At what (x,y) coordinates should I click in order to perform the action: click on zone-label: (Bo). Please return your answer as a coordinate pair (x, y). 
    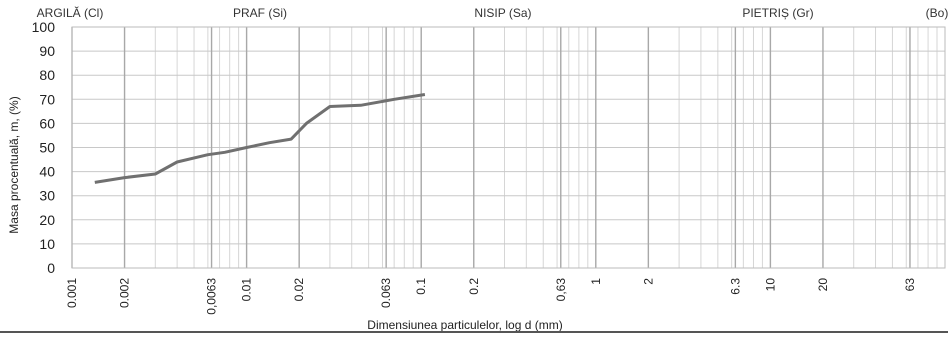
    Looking at the image, I should click on (937, 13).